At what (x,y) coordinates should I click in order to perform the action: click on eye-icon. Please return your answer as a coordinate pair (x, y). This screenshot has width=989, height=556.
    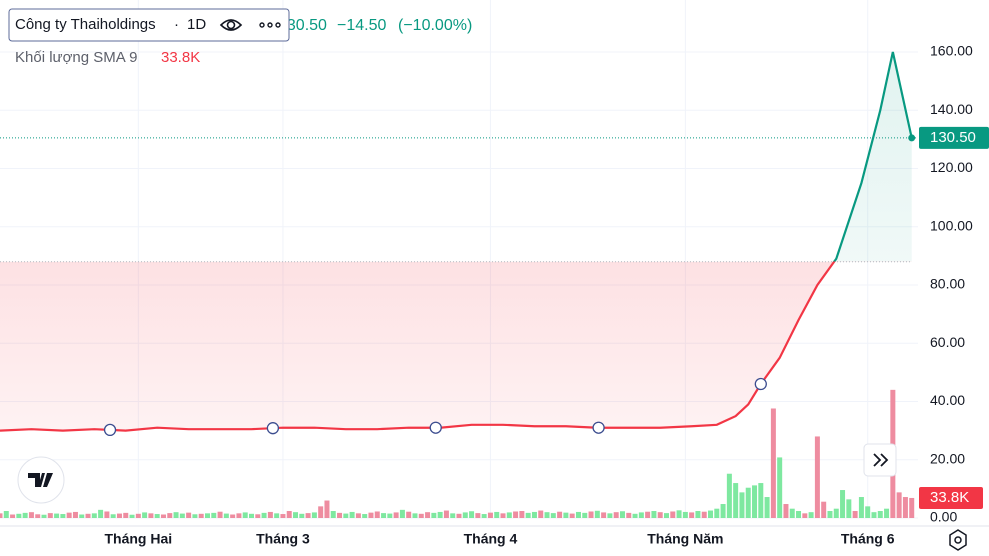
    Looking at the image, I should click on (231, 25).